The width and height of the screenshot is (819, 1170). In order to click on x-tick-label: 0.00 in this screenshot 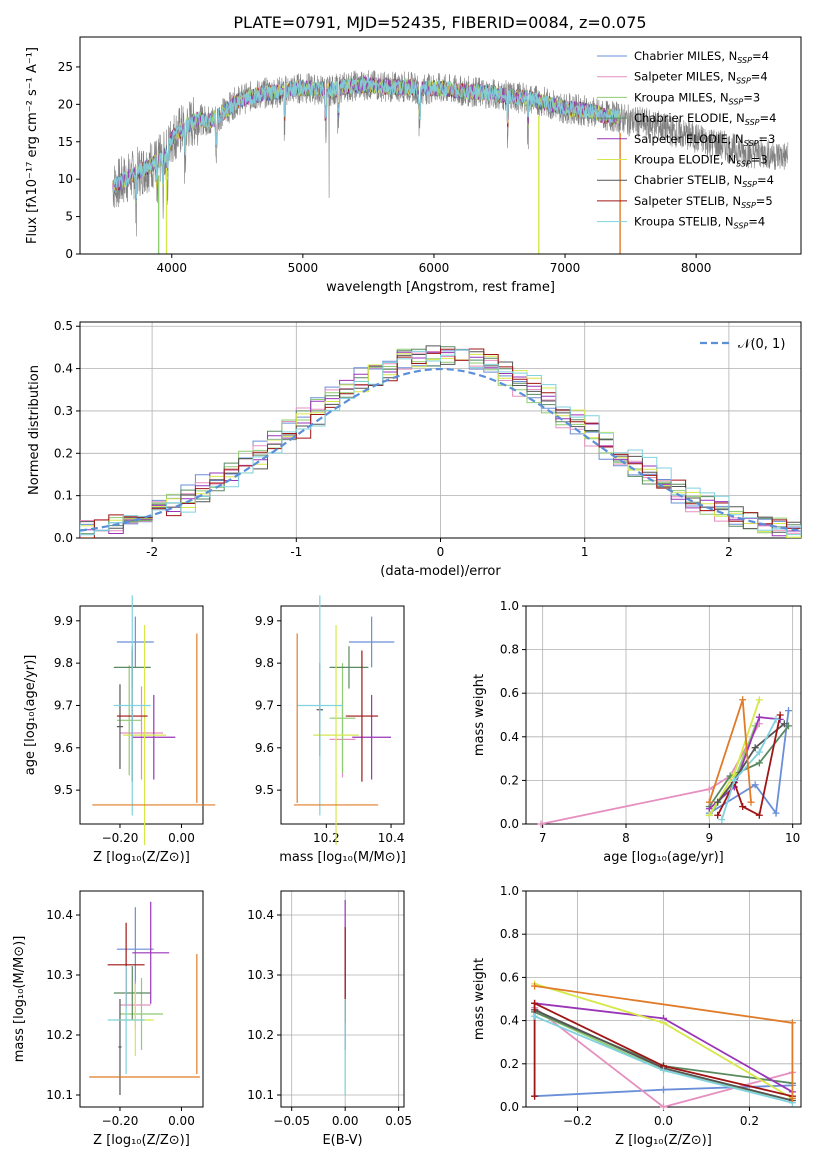, I will do `click(181, 838)`.